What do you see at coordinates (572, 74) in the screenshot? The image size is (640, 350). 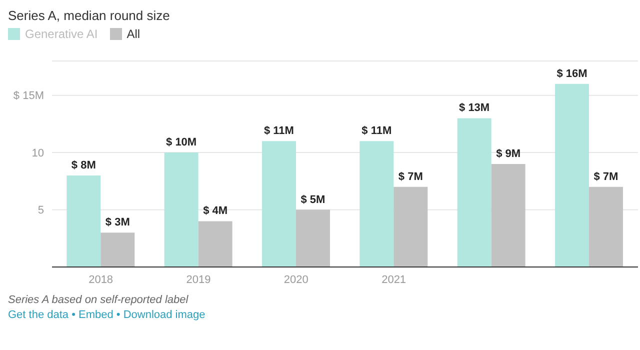 I see `data-label: $ 16M` at bounding box center [572, 74].